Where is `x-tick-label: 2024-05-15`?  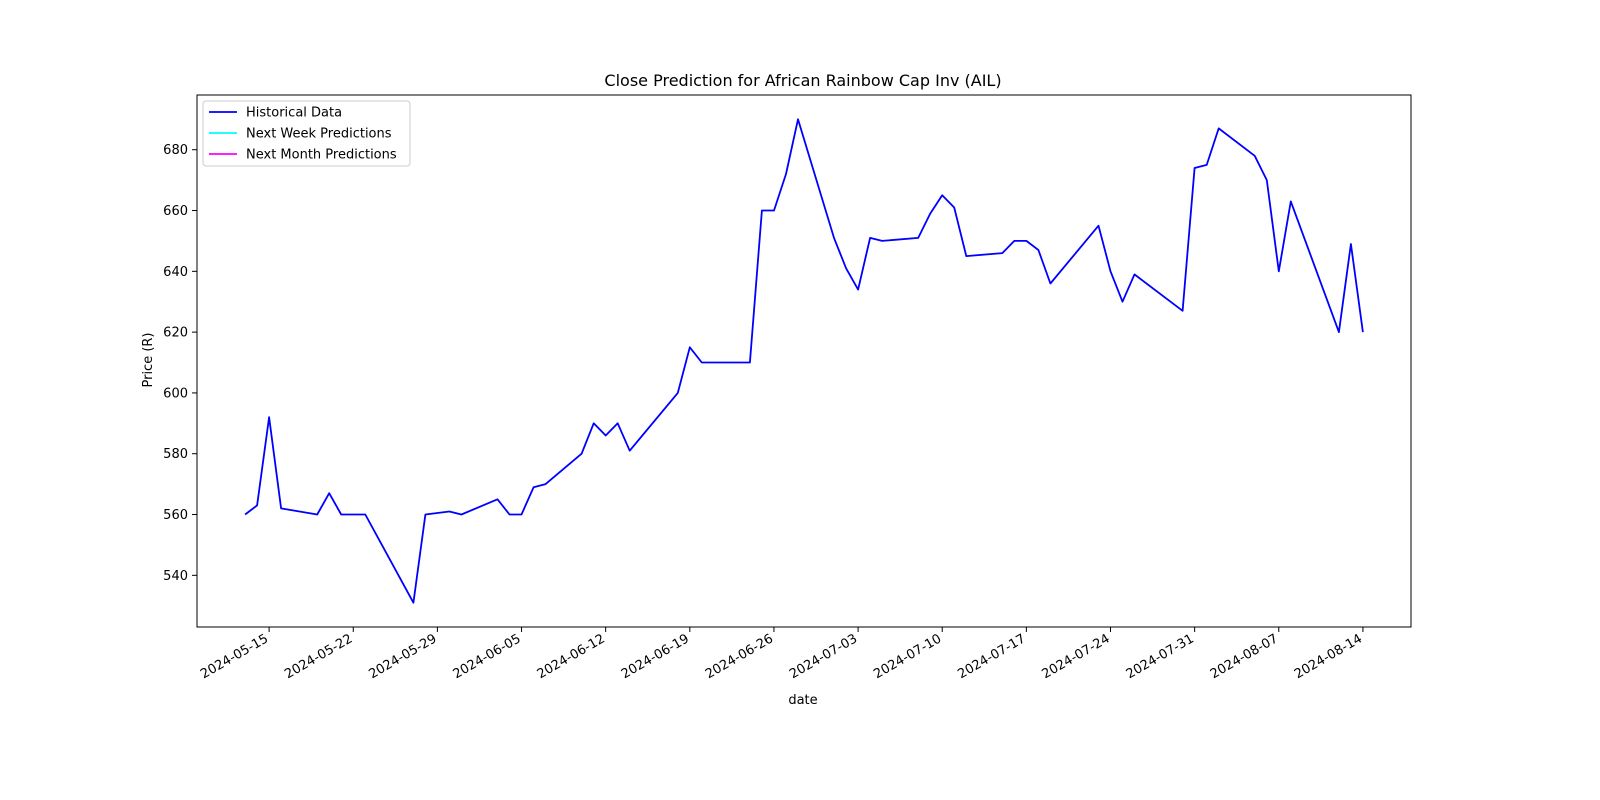 x-tick-label: 2024-05-15 is located at coordinates (234, 656).